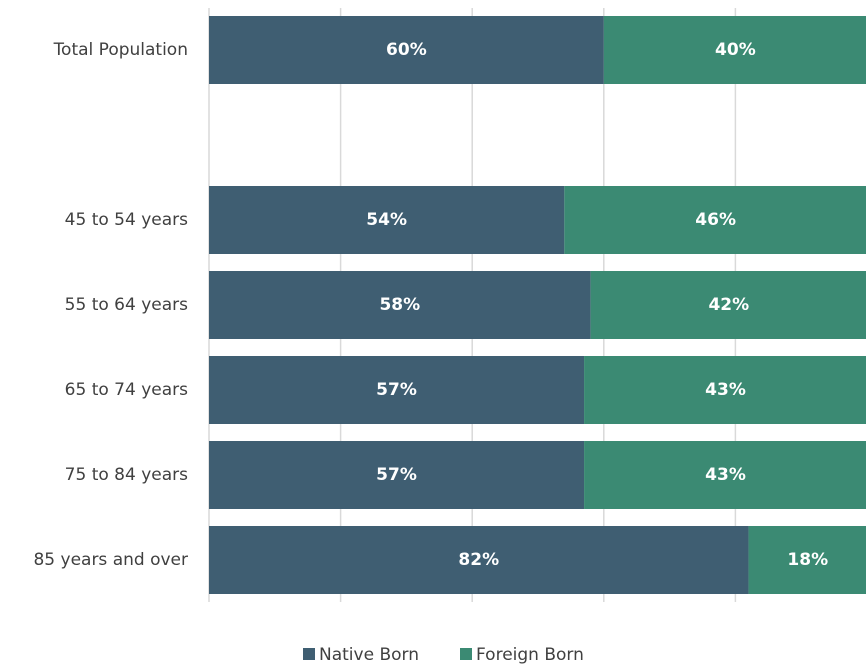  Describe the element at coordinates (126, 305) in the screenshot. I see `y-tick-label: 55 to 64 years` at that location.